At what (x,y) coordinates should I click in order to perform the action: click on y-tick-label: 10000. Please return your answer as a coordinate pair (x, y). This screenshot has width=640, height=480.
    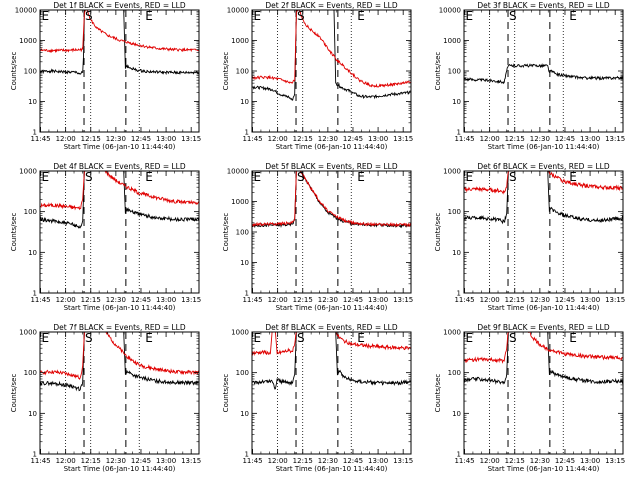
    Looking at the image, I should click on (238, 11).